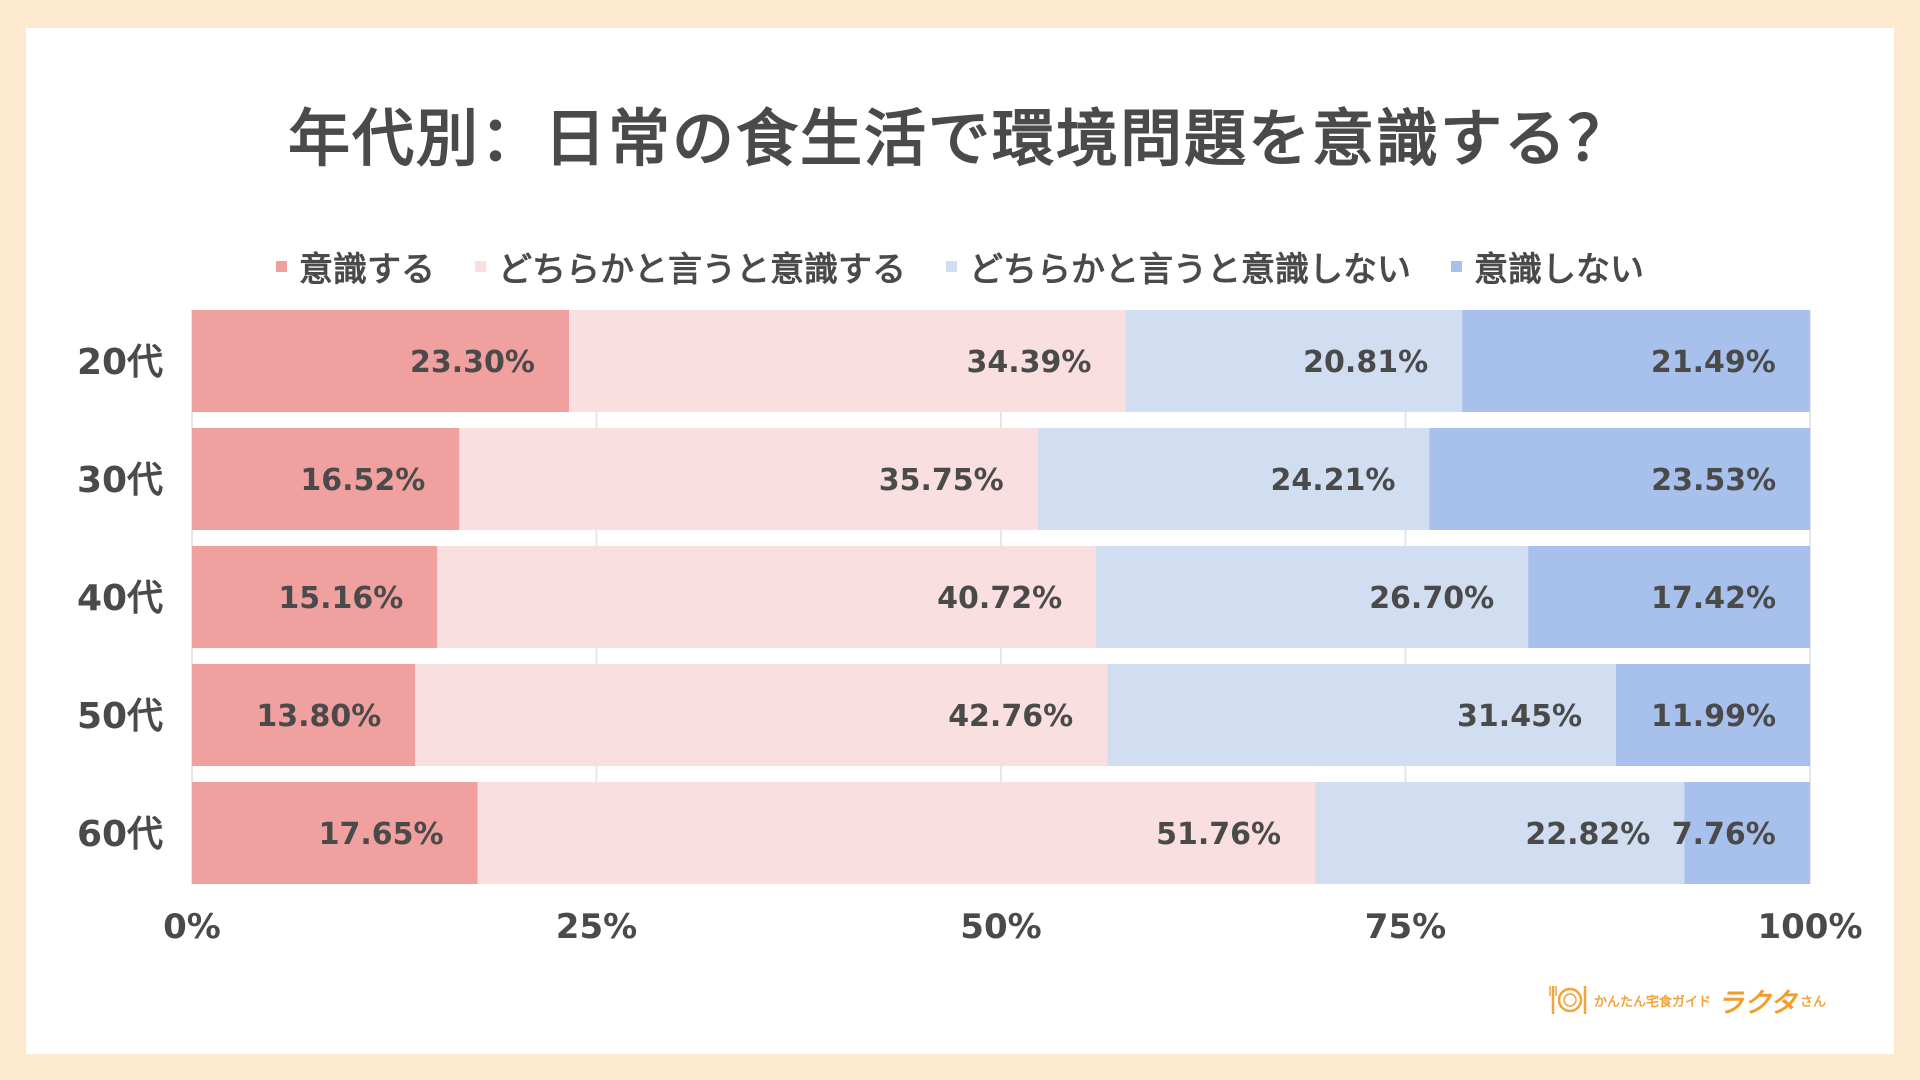 Image resolution: width=1920 pixels, height=1080 pixels. I want to click on data-label-50代-series-4: 11.99%, so click(1713, 716).